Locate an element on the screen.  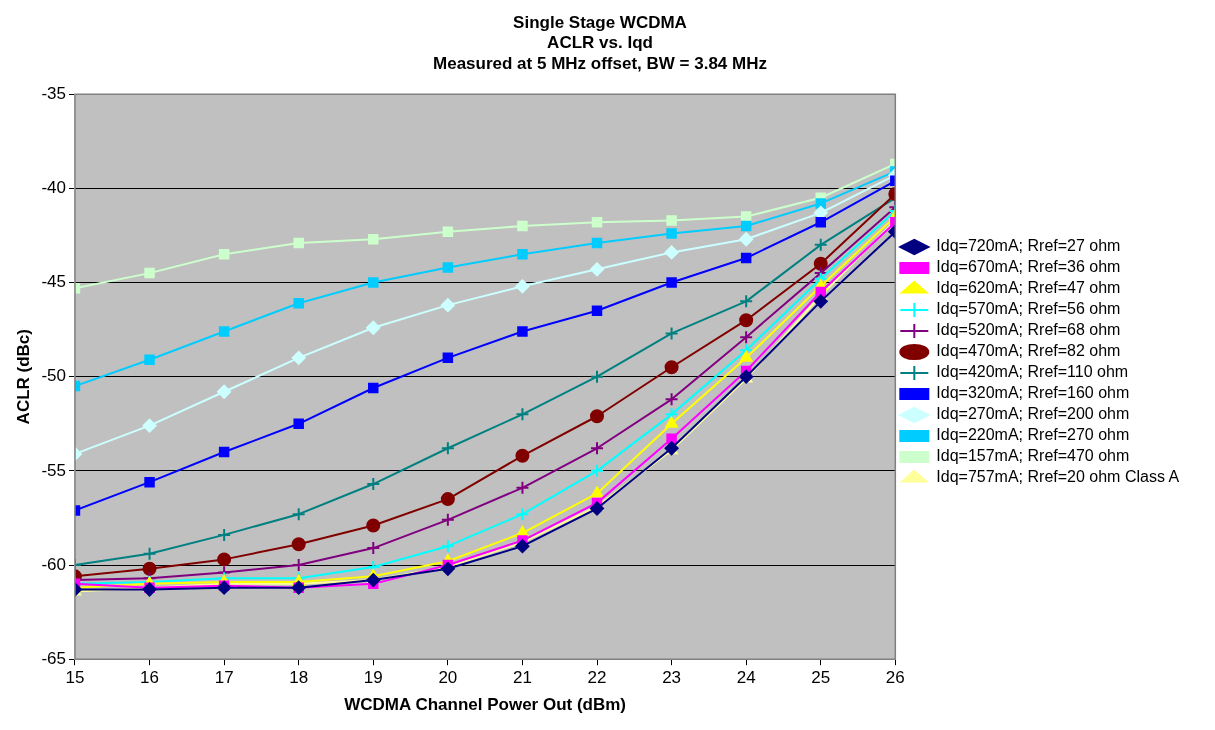
y-tick-label: -65 is located at coordinates (53, 658).